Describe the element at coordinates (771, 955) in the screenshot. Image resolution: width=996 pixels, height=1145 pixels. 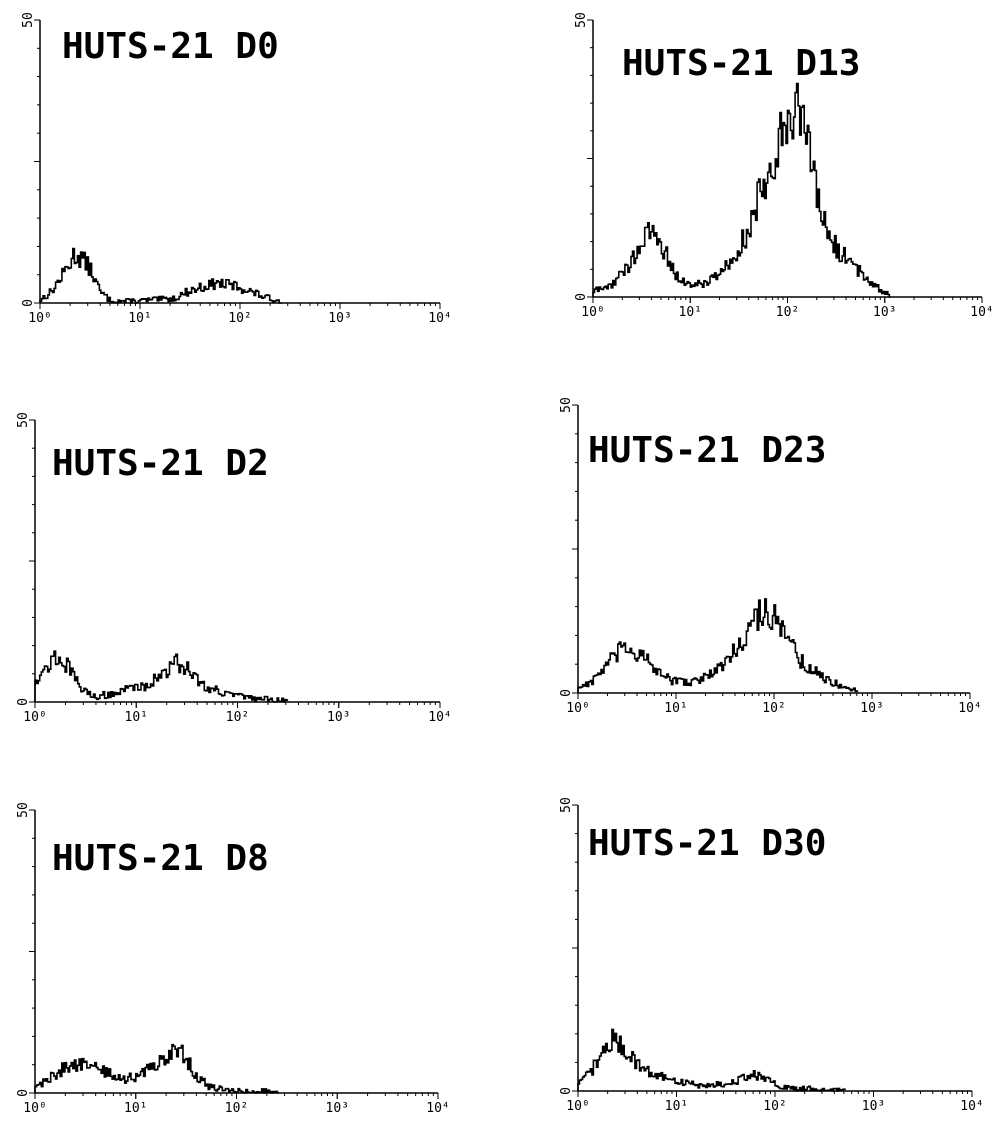
I see `histogram-panel: HUTS-21 D30 0 50 10⁰ 10¹ 10² 10³ 10⁴` at that location.